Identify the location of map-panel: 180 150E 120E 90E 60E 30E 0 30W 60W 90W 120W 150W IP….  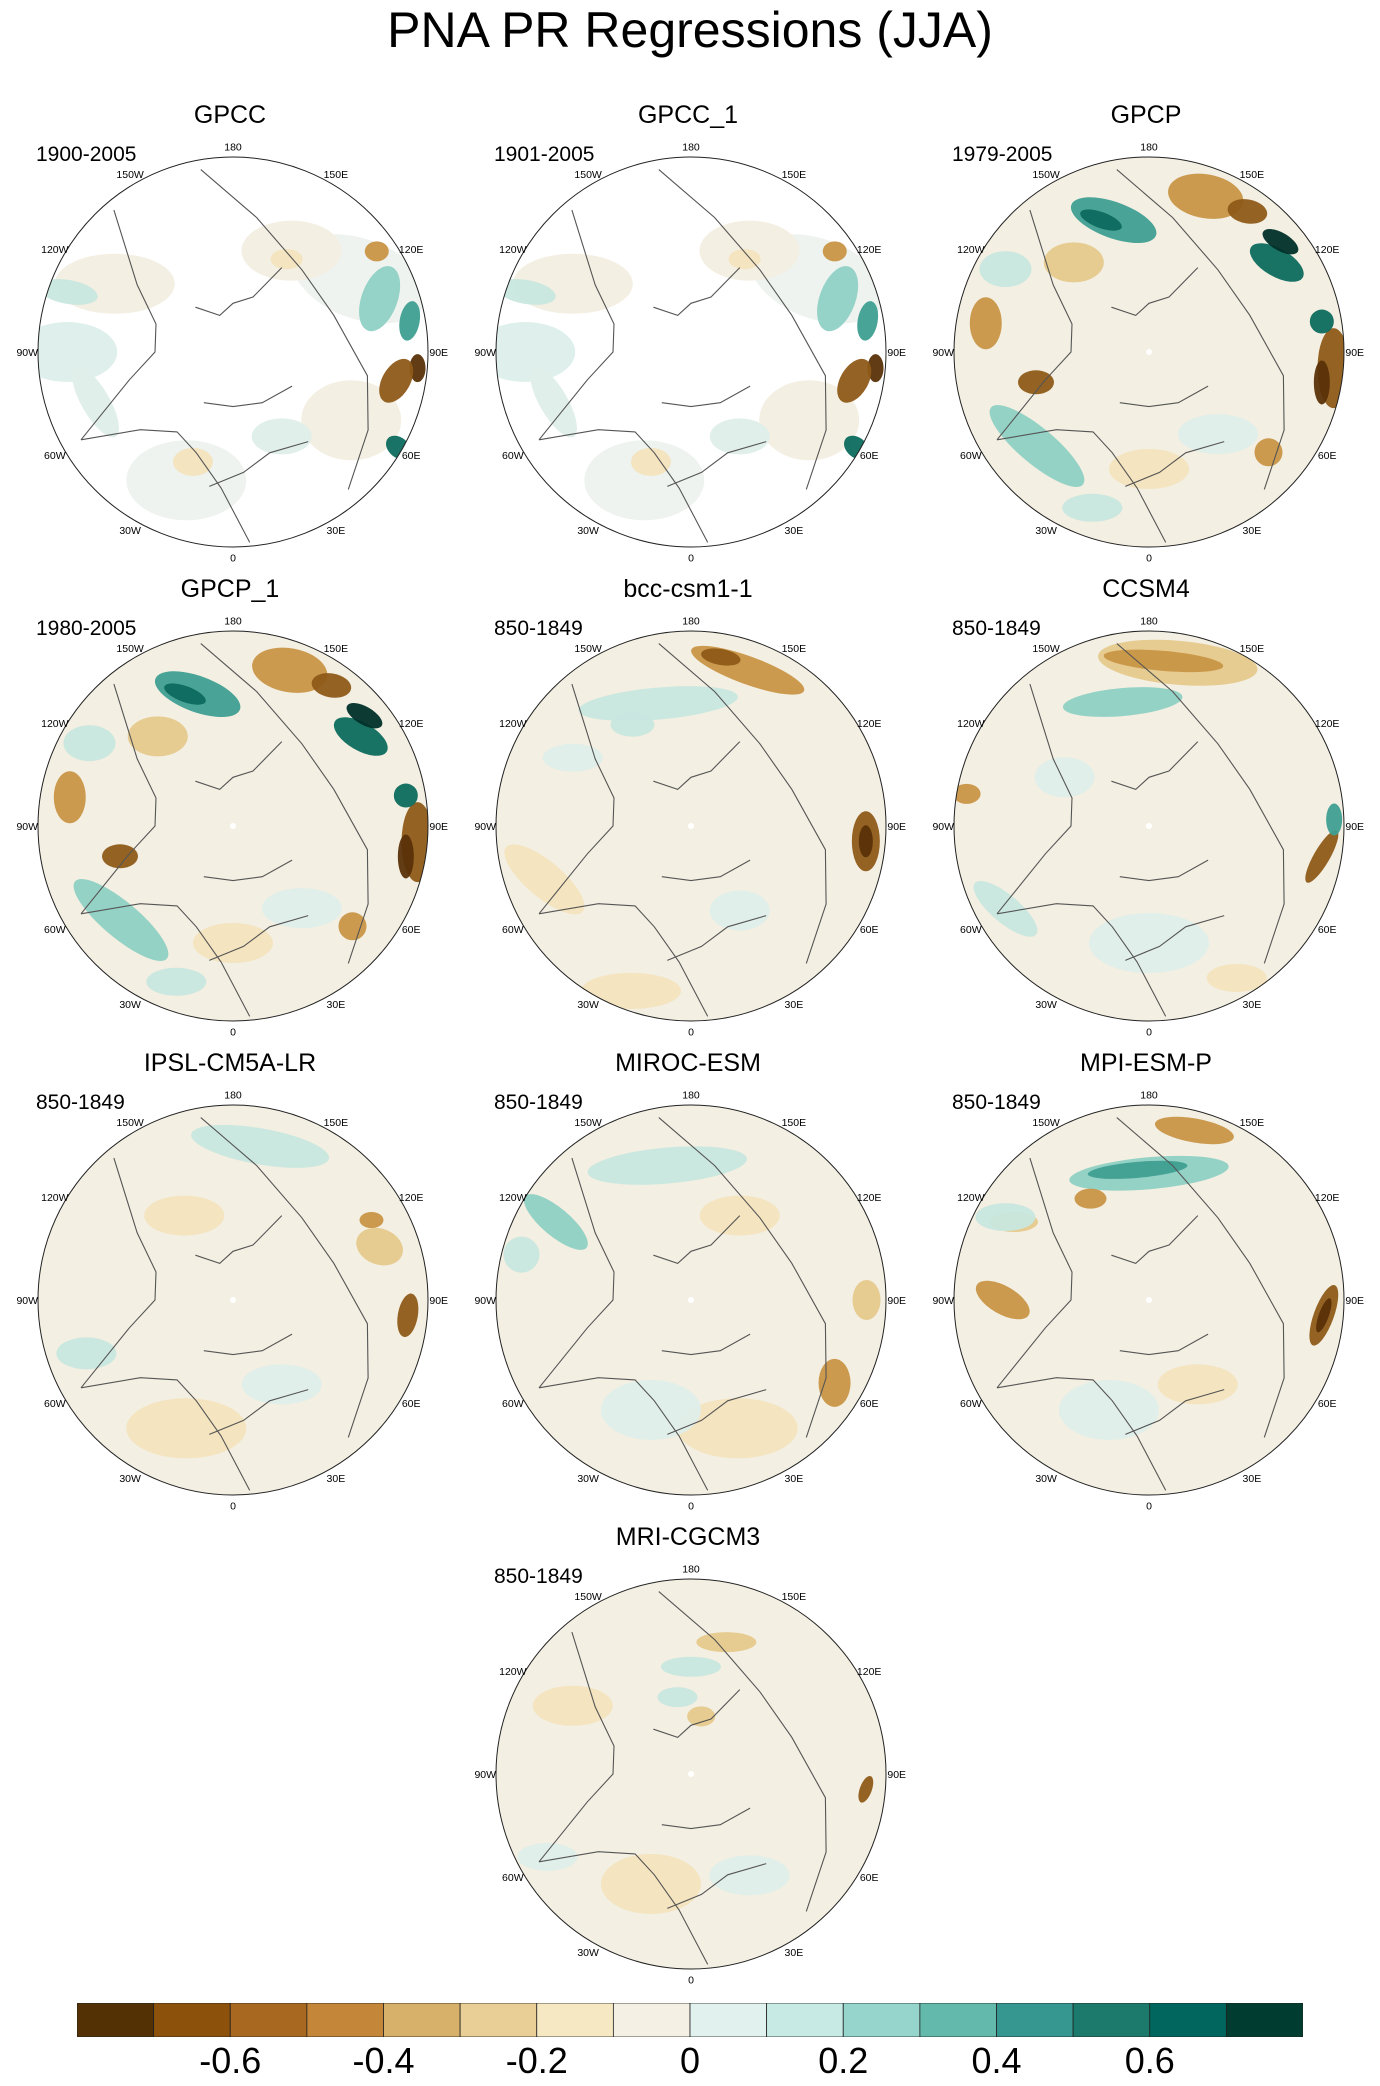
(230, 1275).